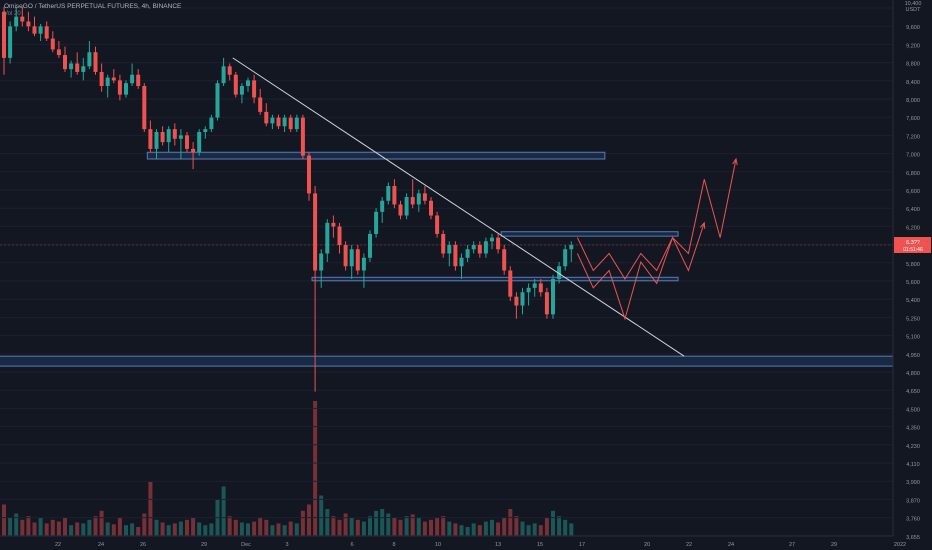 Image resolution: width=932 pixels, height=550 pixels. Describe the element at coordinates (735, 161) in the screenshot. I see `projection-arrowhead` at that location.